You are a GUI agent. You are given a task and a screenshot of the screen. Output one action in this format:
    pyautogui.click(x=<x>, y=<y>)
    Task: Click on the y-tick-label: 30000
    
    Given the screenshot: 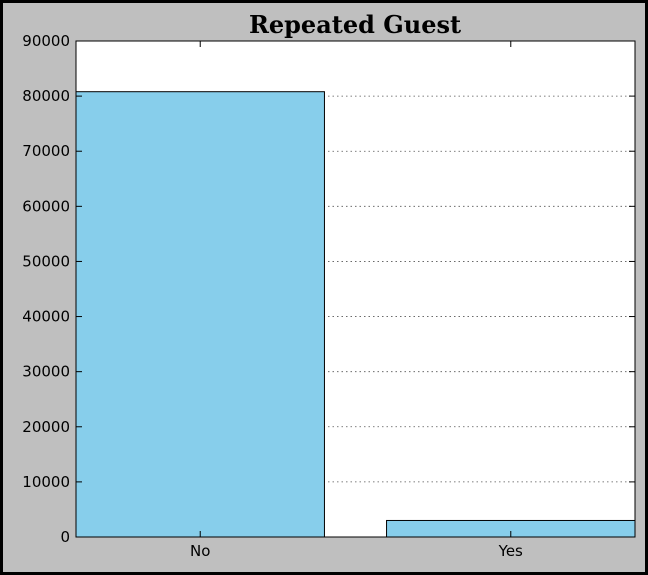 What is the action you would take?
    pyautogui.click(x=46, y=372)
    